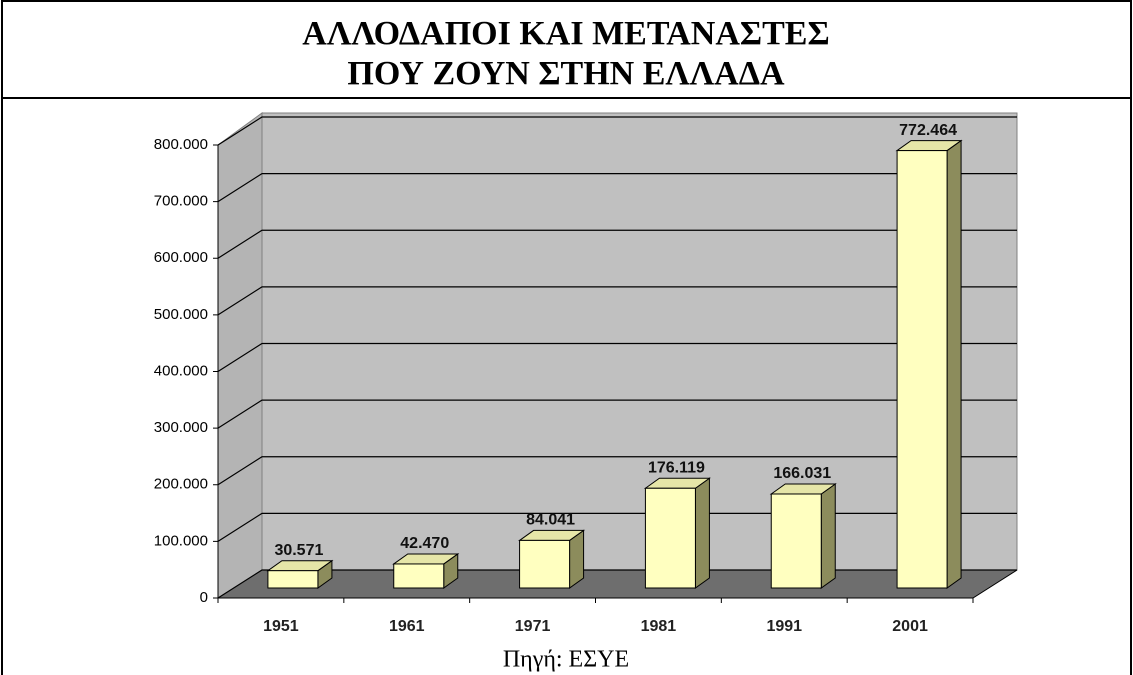 The width and height of the screenshot is (1133, 675). Describe the element at coordinates (676, 467) in the screenshot. I see `data-label: 176.119` at that location.